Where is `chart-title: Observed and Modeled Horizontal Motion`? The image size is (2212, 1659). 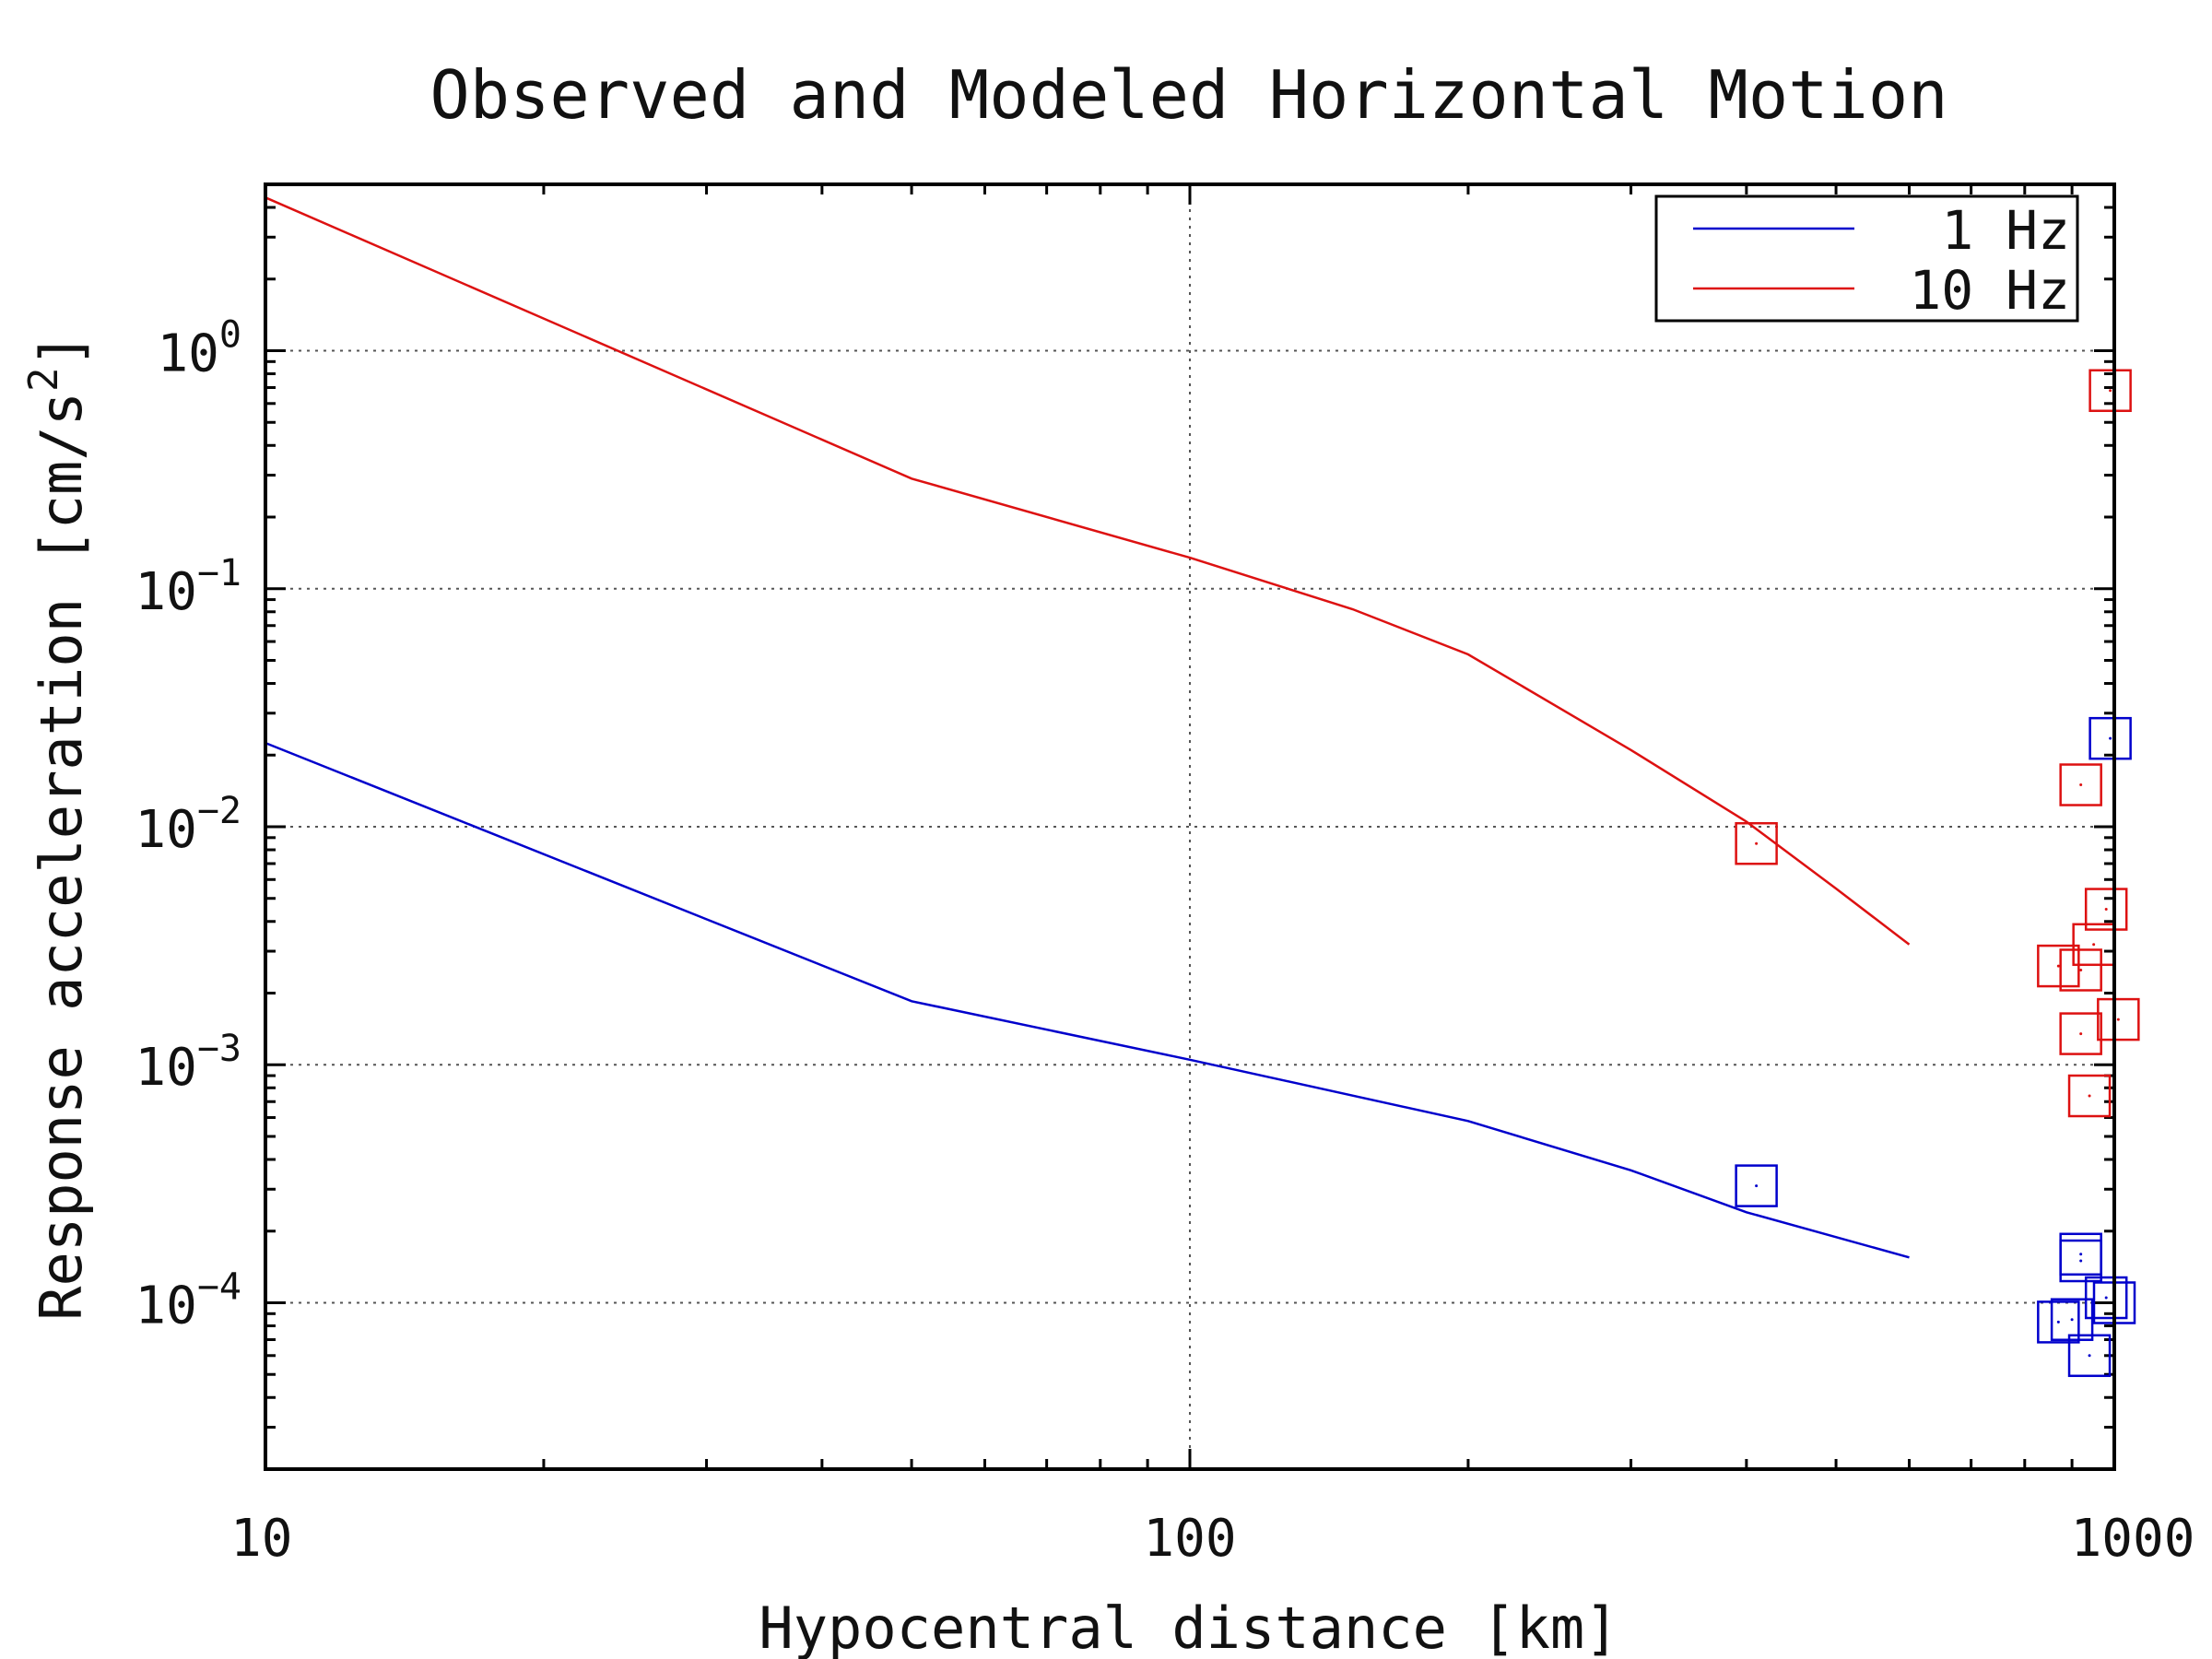 chart-title: Observed and Modeled Horizontal Motion is located at coordinates (1188, 95).